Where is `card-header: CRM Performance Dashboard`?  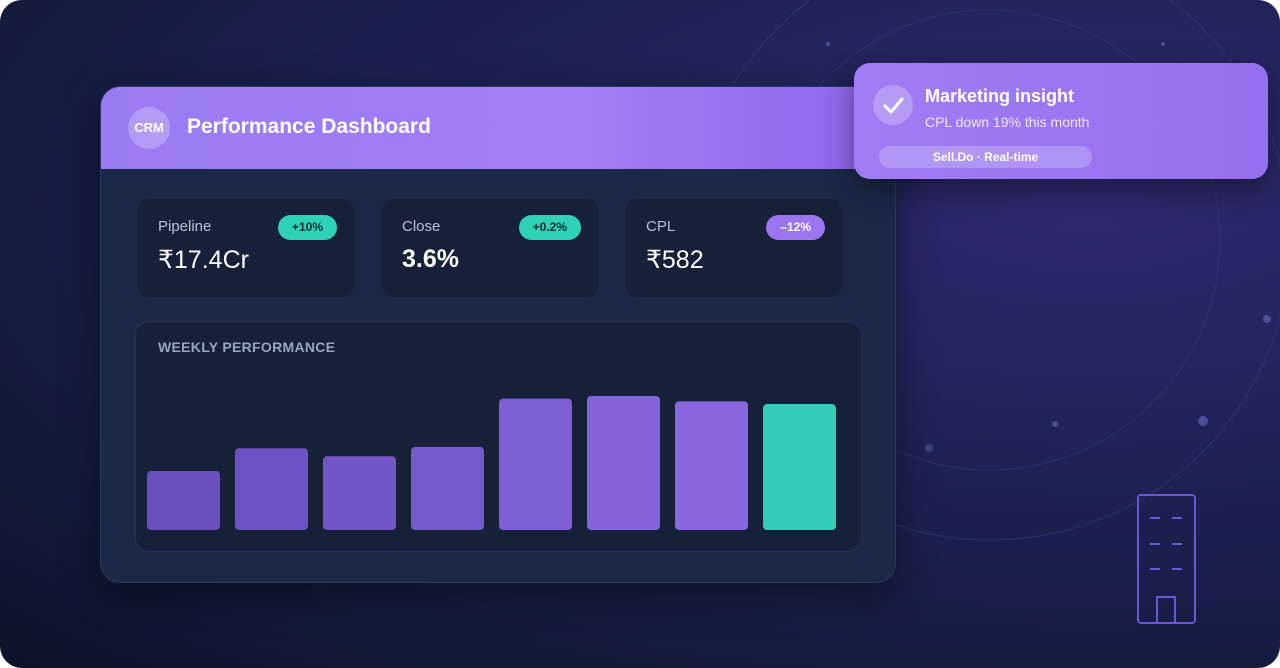 card-header: CRM Performance Dashboard is located at coordinates (498, 128).